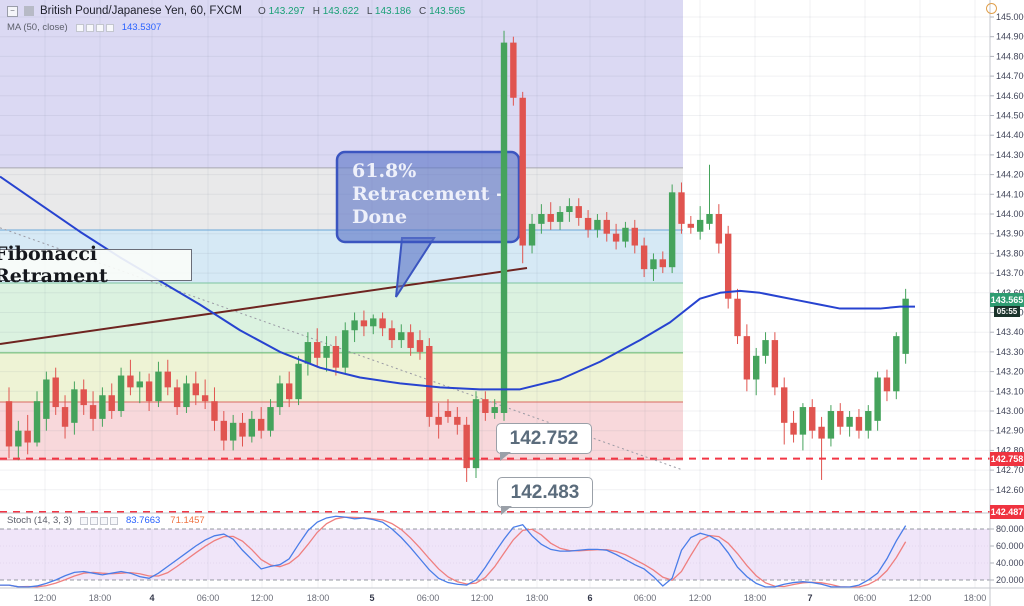 The image size is (1024, 606). What do you see at coordinates (991, 8) in the screenshot?
I see `notification-circle-icon` at bounding box center [991, 8].